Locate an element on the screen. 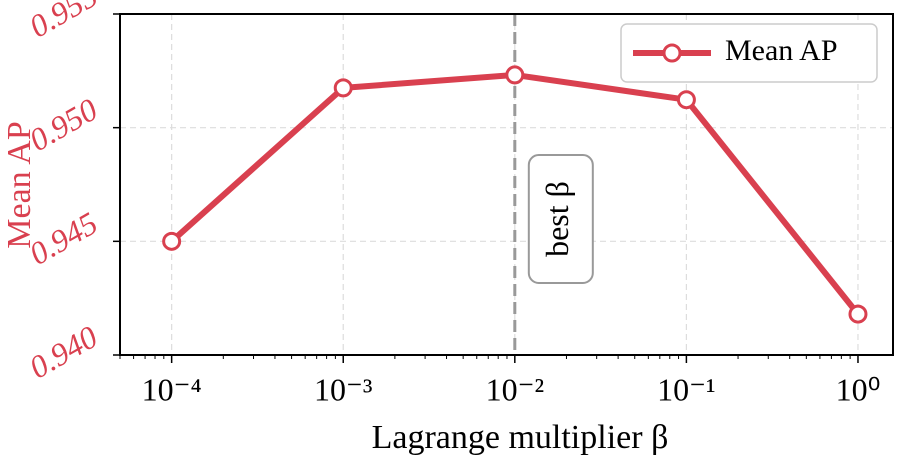 This screenshot has height=466, width=897. annotation: best β is located at coordinates (557, 219).